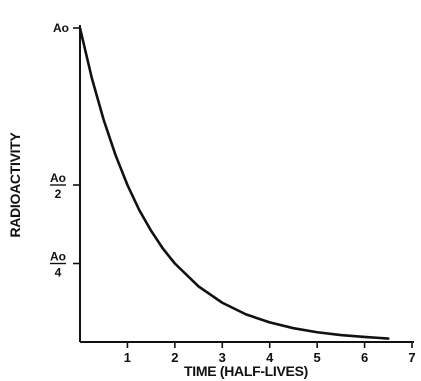  I want to click on x-ticks: 1 2 3 4 5 6 7, so click(270, 353).